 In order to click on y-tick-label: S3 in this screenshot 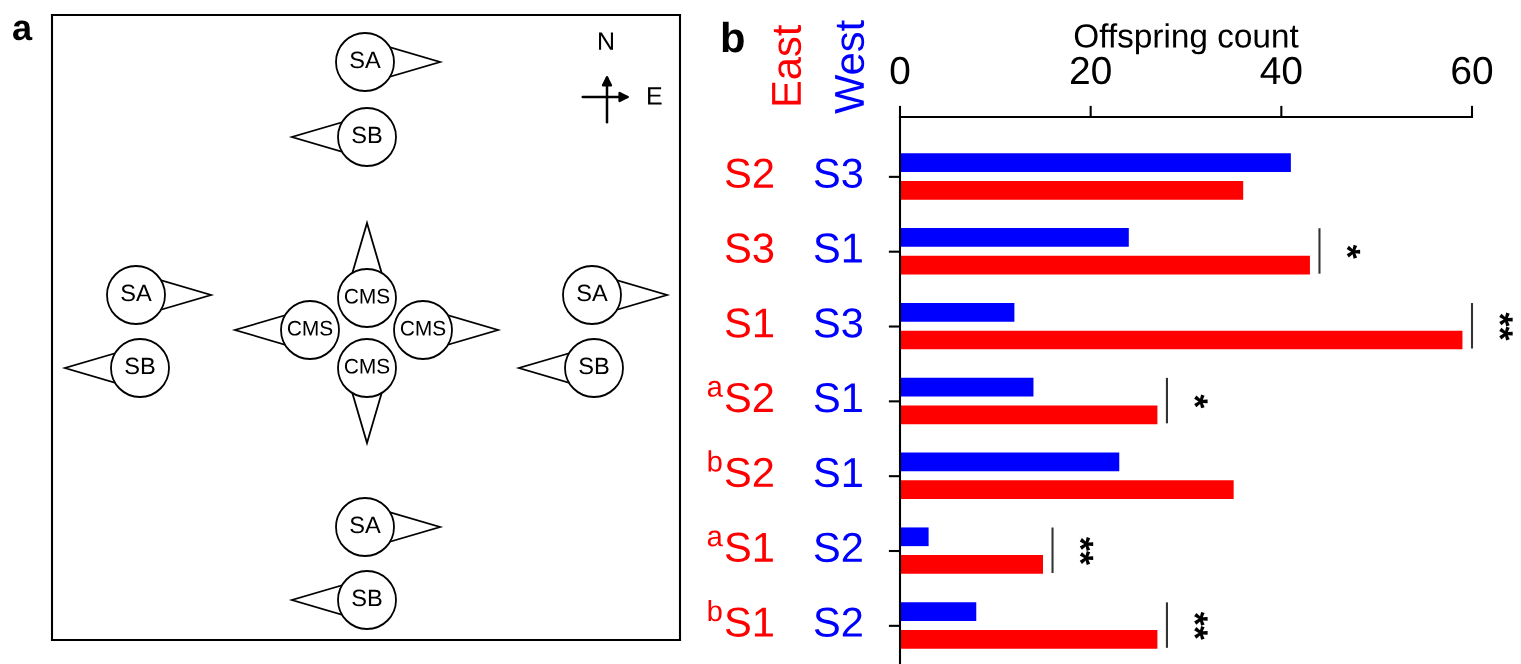, I will do `click(749, 248)`.